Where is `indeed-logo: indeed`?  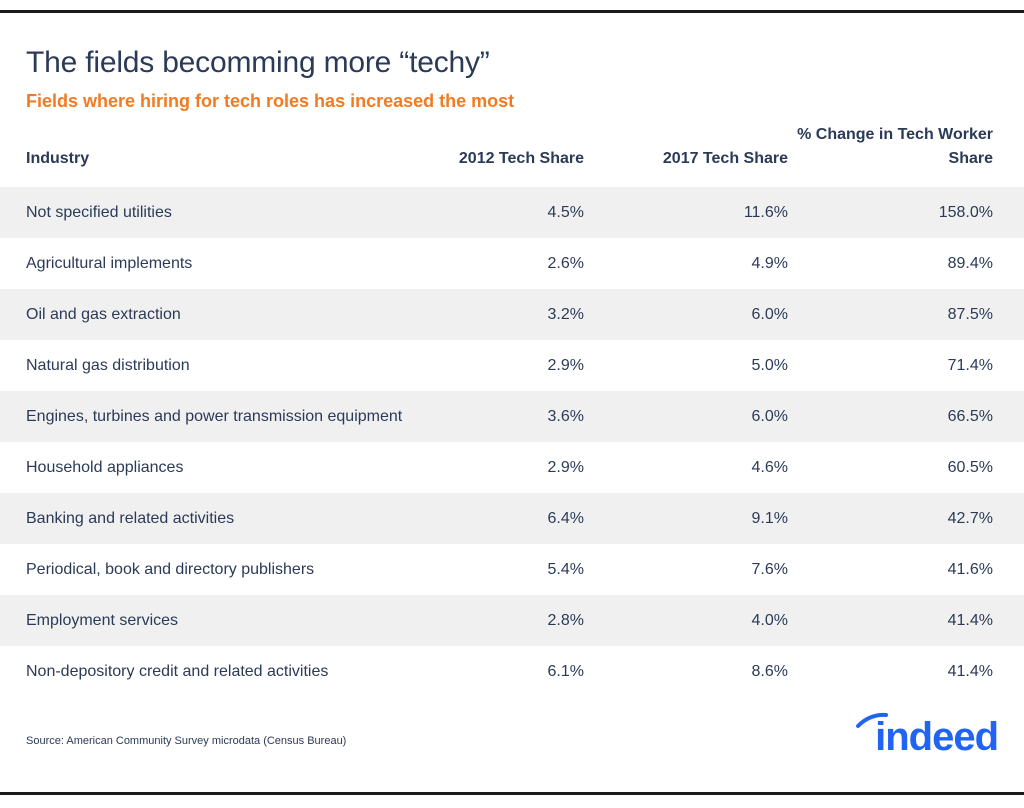
indeed-logo: indeed is located at coordinates (927, 735).